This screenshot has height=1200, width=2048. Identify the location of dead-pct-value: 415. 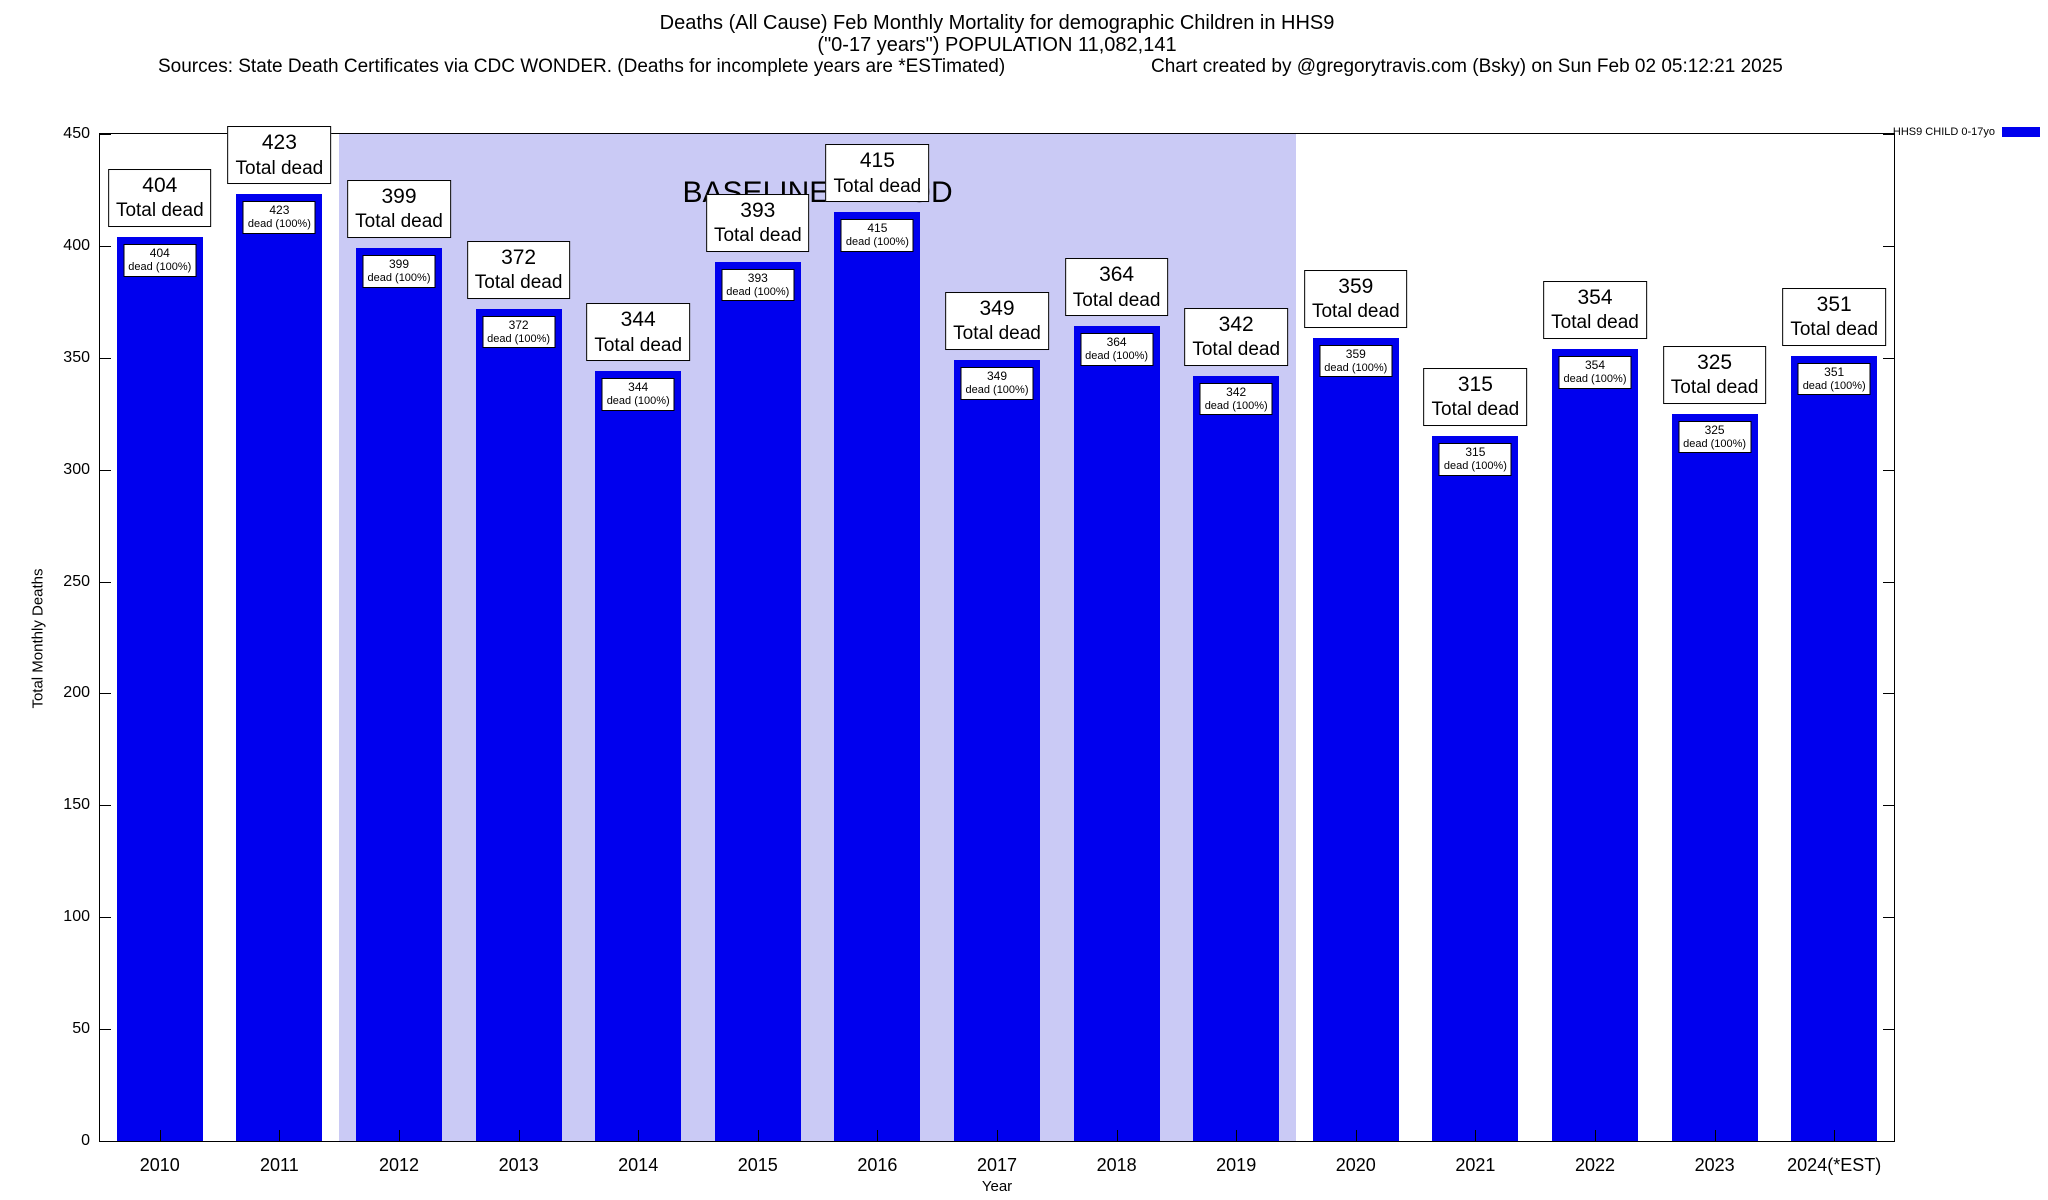
(877, 228).